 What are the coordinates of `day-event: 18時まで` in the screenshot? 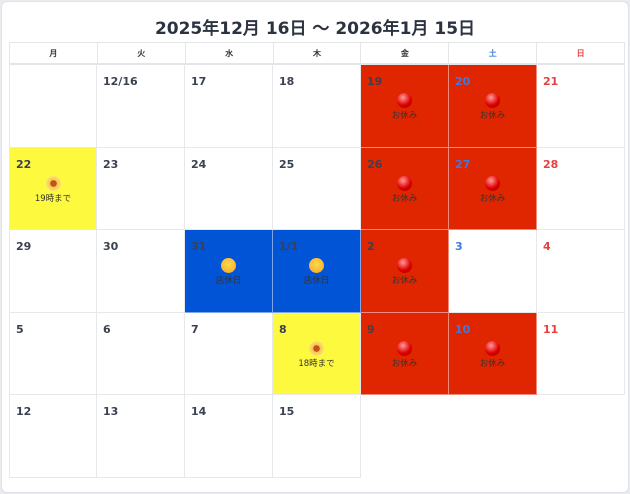 It's located at (316, 354).